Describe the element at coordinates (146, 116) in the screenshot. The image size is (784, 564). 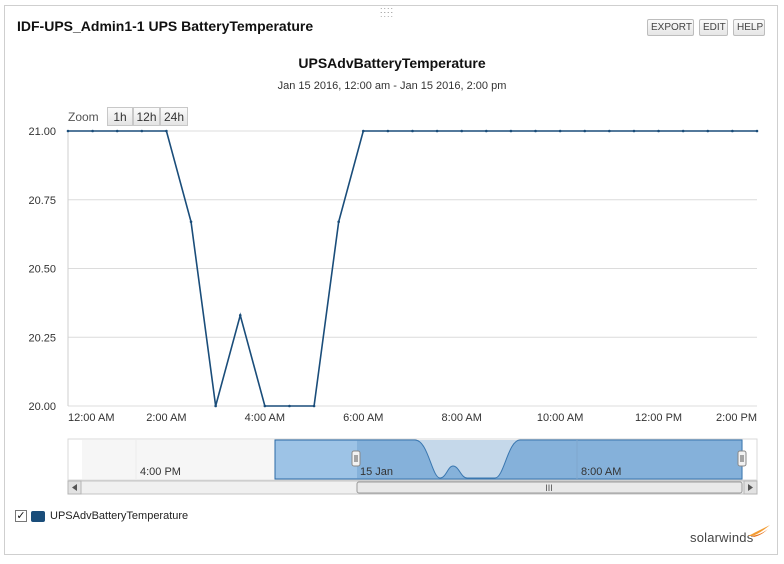
I see `zoom-12h-button: 12h` at that location.